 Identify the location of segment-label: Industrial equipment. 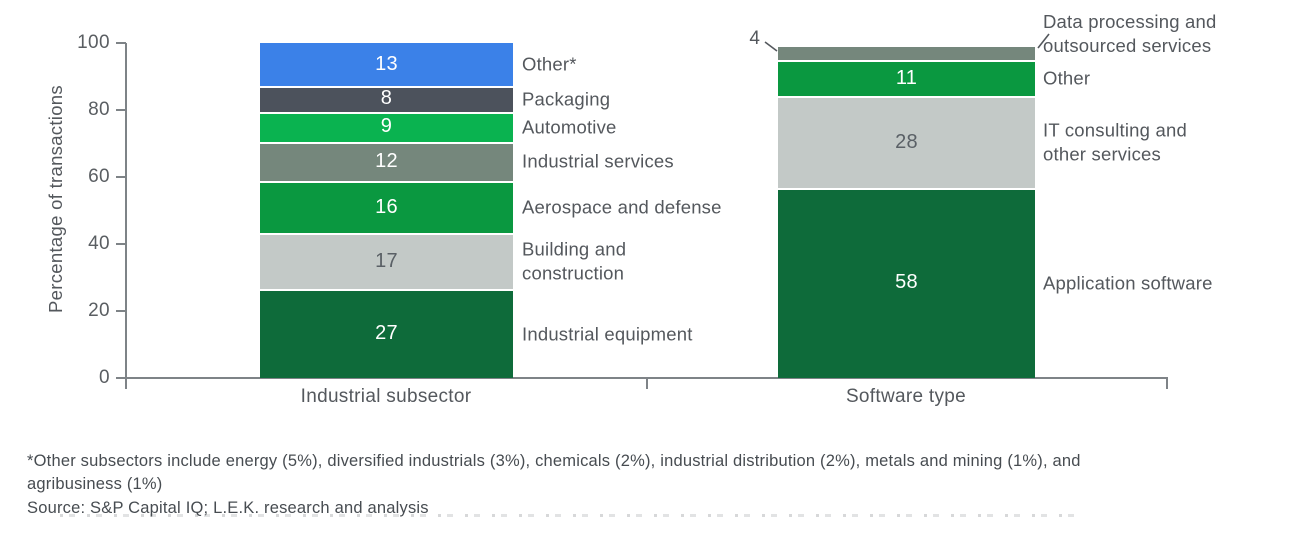
(607, 333).